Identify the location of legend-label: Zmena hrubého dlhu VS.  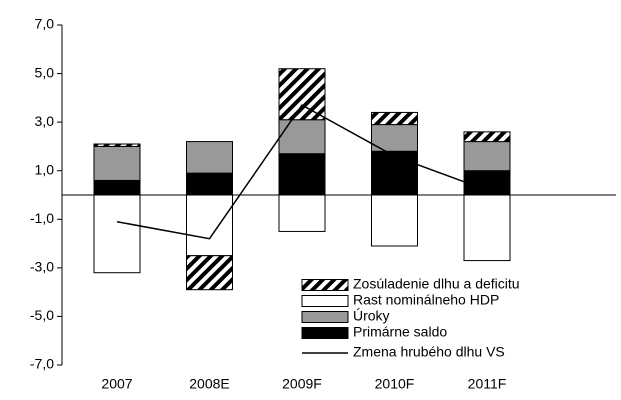
(429, 352).